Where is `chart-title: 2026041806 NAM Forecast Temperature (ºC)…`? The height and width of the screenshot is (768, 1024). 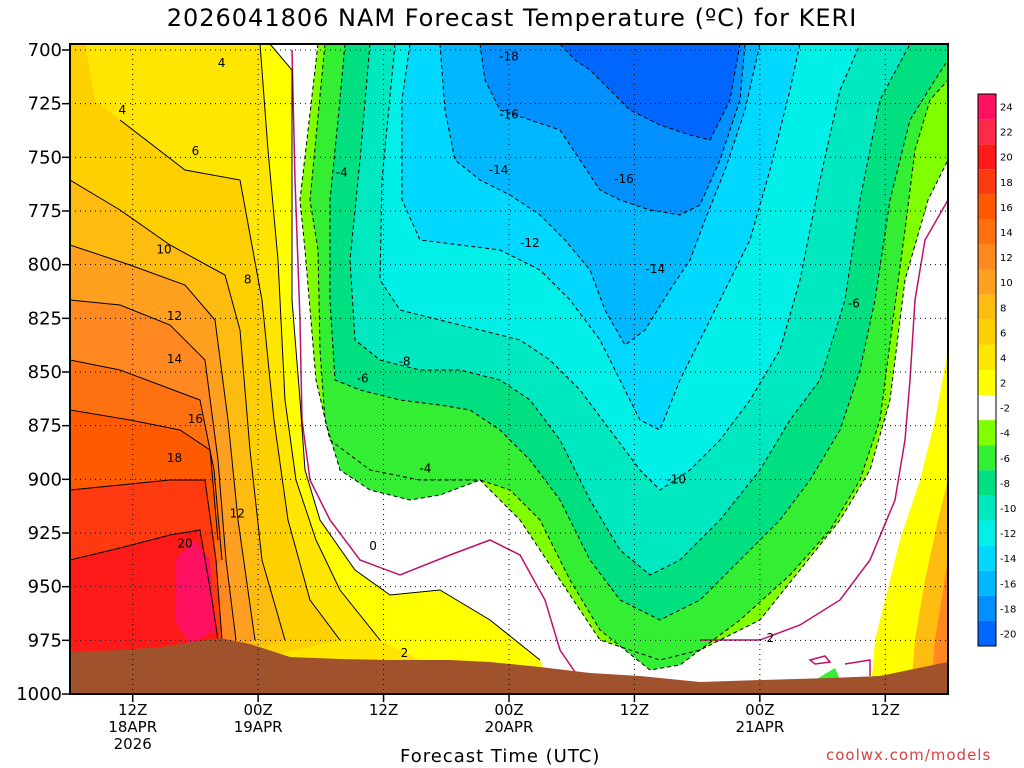 chart-title: 2026041806 NAM Forecast Temperature (ºC)… is located at coordinates (512, 18).